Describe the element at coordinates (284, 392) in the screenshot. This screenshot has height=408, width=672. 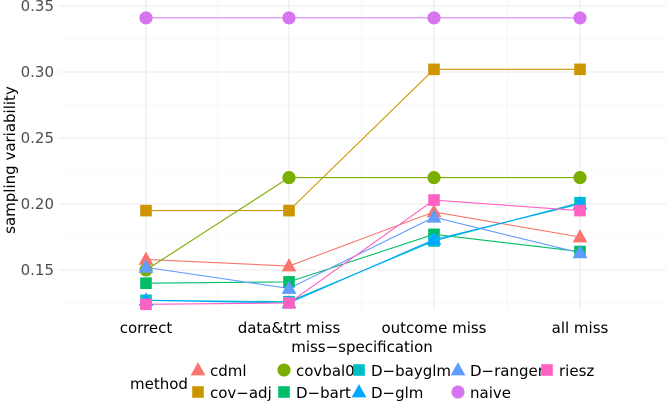
I see `legend-key-d-bart` at that location.